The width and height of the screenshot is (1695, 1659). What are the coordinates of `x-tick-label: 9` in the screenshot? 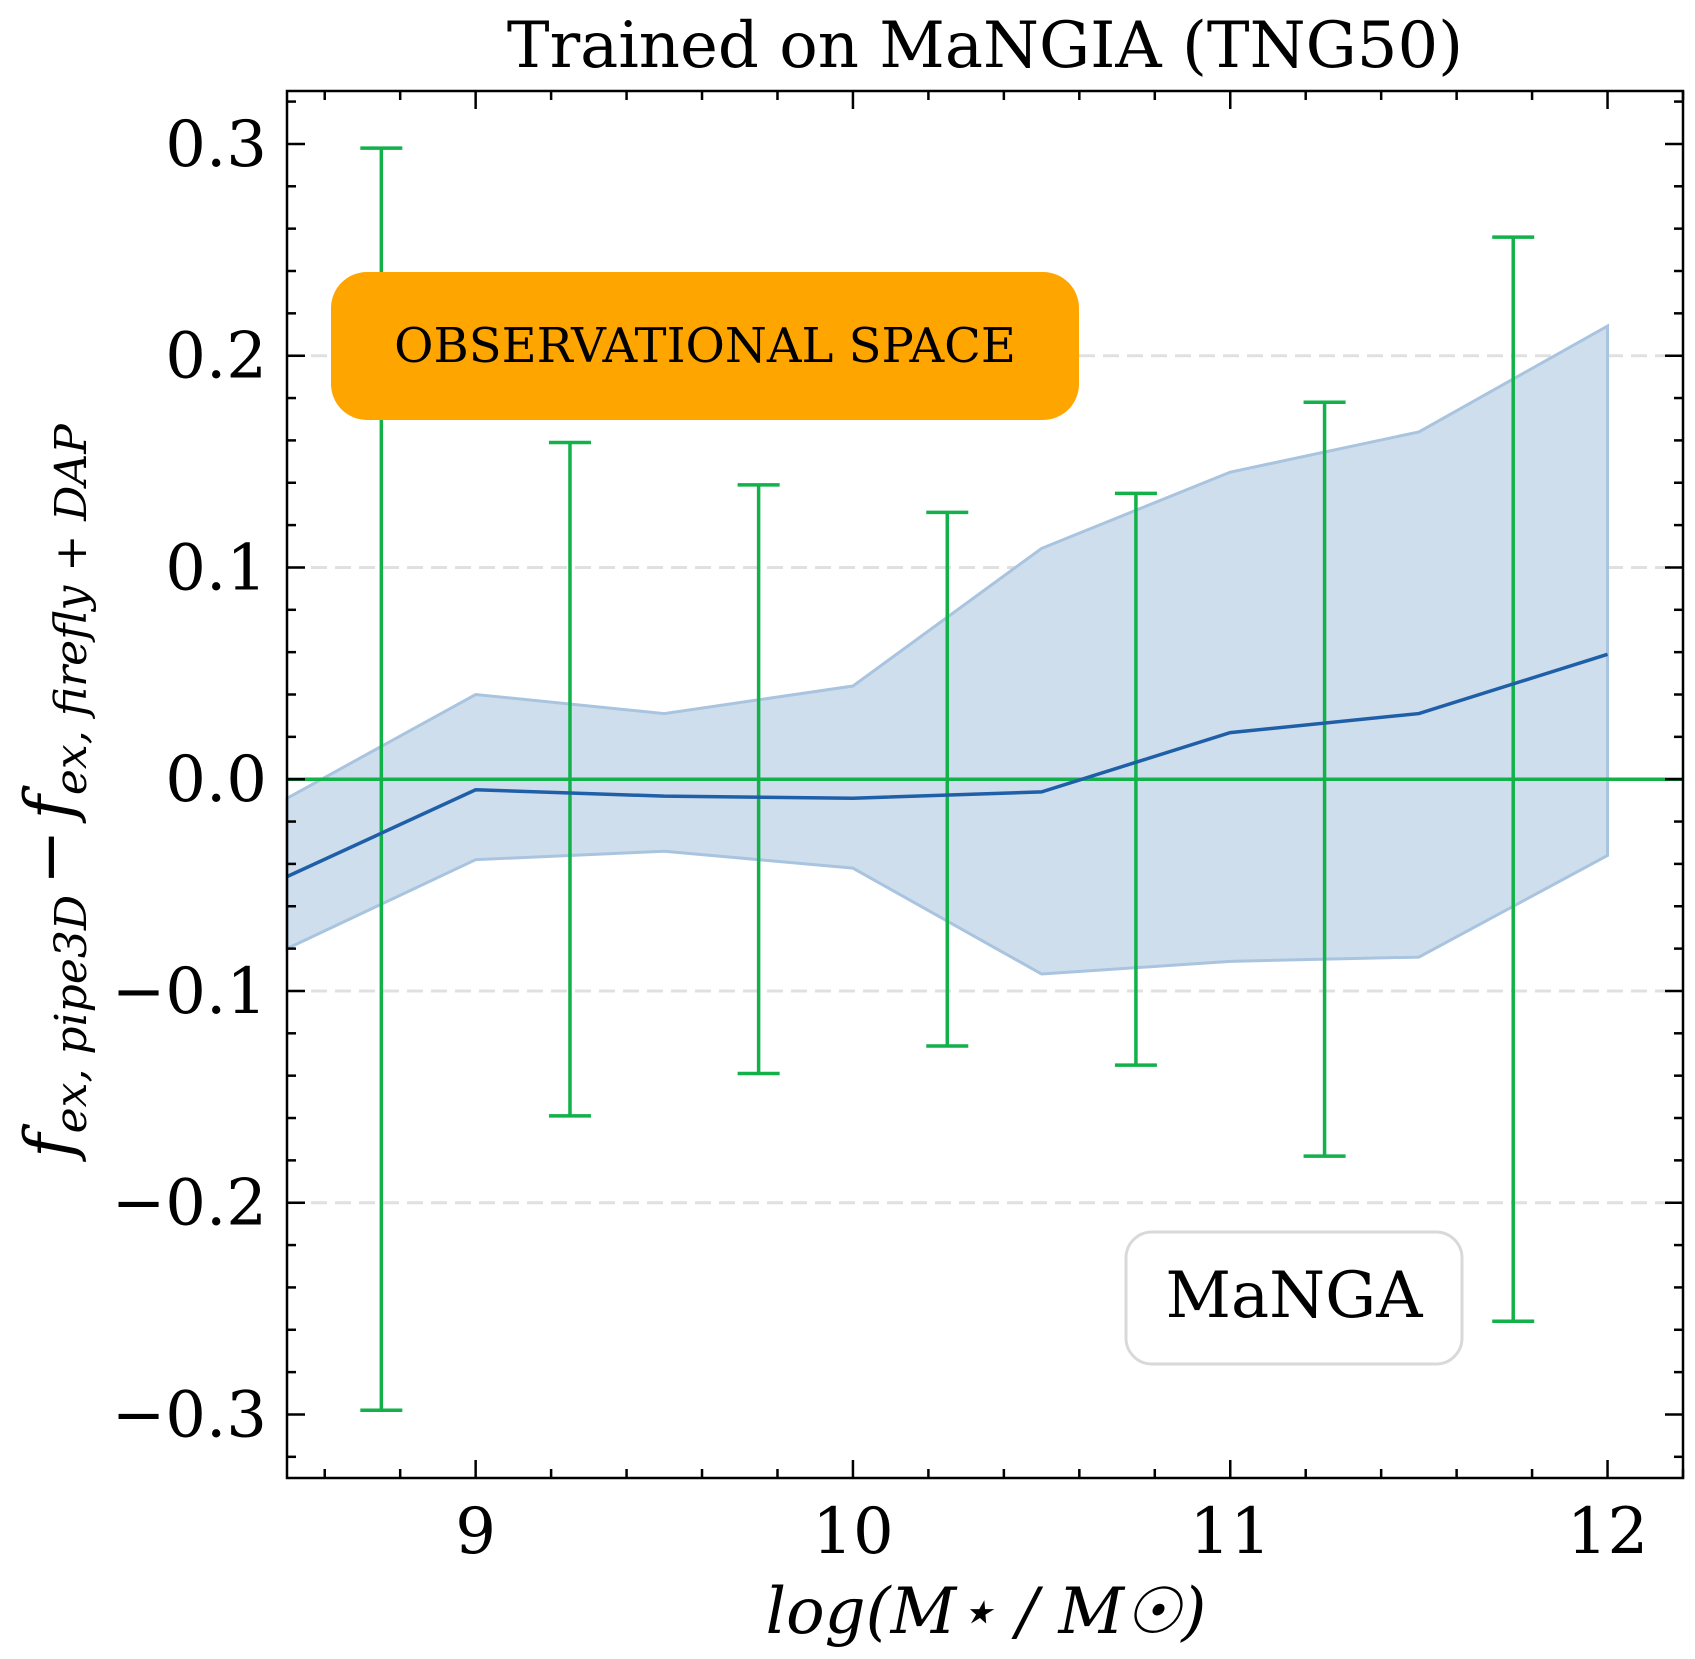 It's located at (475, 1532).